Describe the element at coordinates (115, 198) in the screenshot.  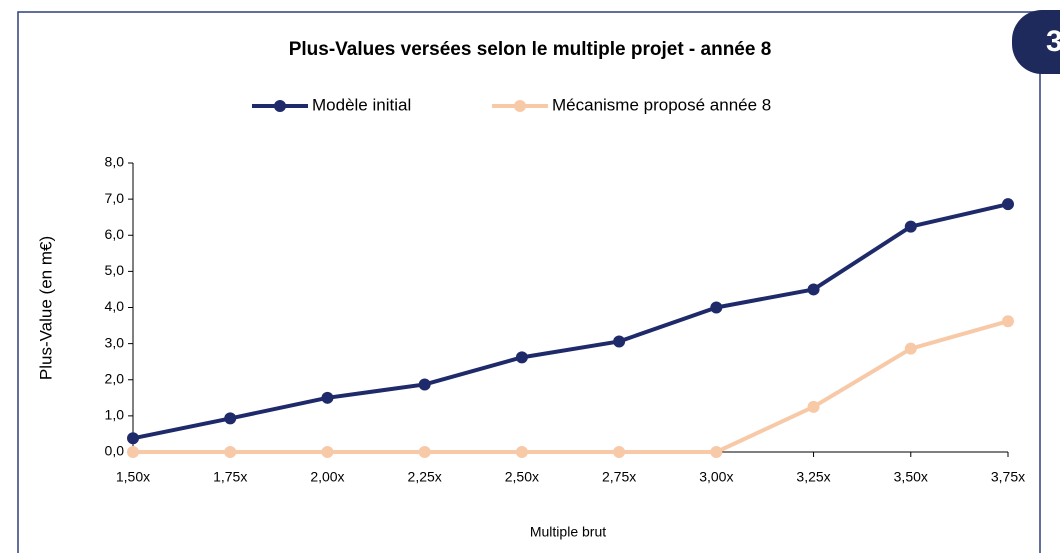
I see `y-tick-label: 7,0` at that location.